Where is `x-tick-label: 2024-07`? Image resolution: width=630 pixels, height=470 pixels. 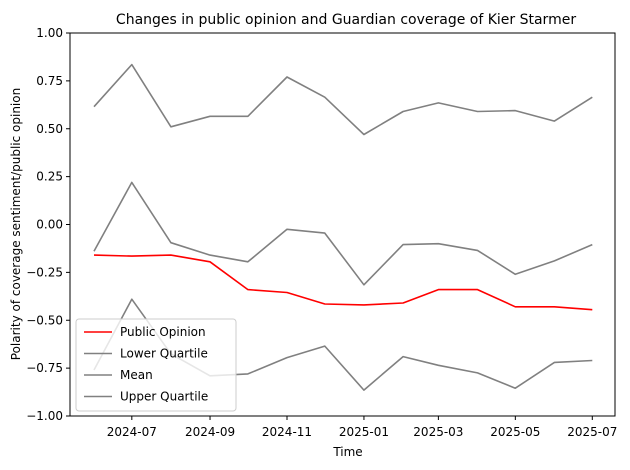
x-tick-label: 2024-07 is located at coordinates (132, 432).